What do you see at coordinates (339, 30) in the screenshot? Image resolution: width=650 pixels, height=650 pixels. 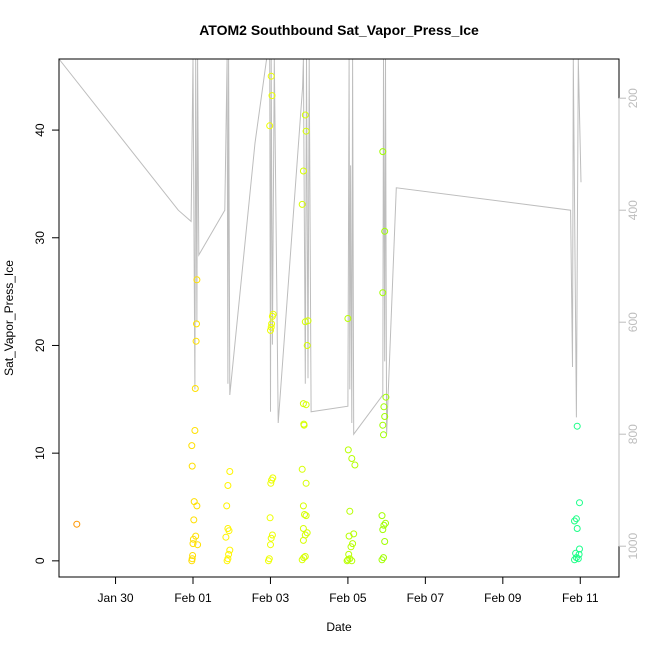 I see `chart-title: ATOM2 Southbound Sat_Vapor_Press_Ice` at bounding box center [339, 30].